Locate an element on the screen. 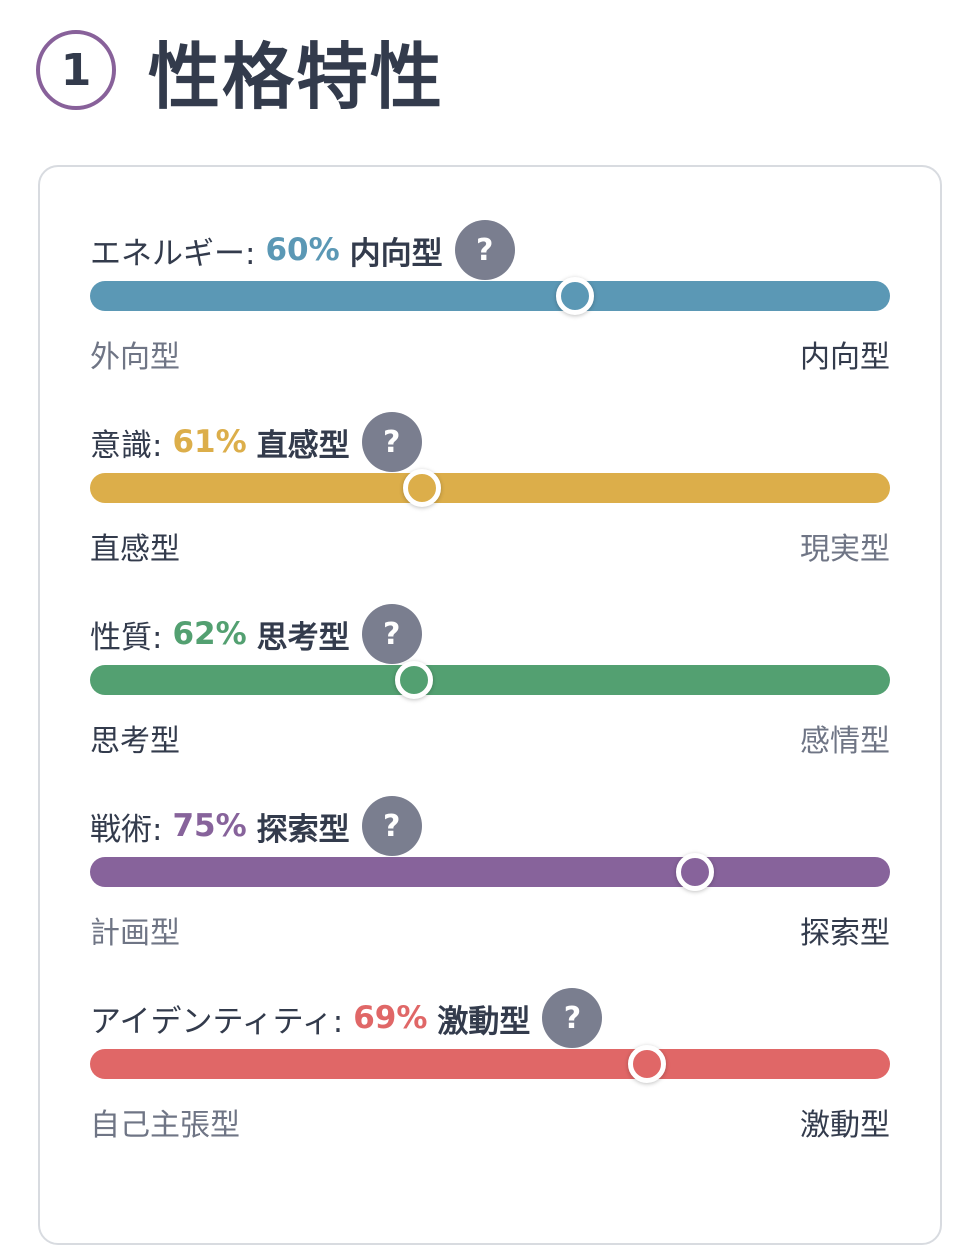 The width and height of the screenshot is (980, 1245). trait-name: エネルギー: is located at coordinates (173, 253).